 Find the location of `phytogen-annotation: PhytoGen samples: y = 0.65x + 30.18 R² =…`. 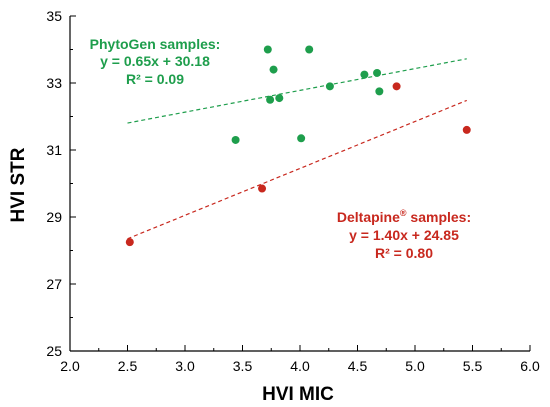

phytogen-annotation: PhytoGen samples: y = 0.65x + 30.18 R² =… is located at coordinates (155, 61).